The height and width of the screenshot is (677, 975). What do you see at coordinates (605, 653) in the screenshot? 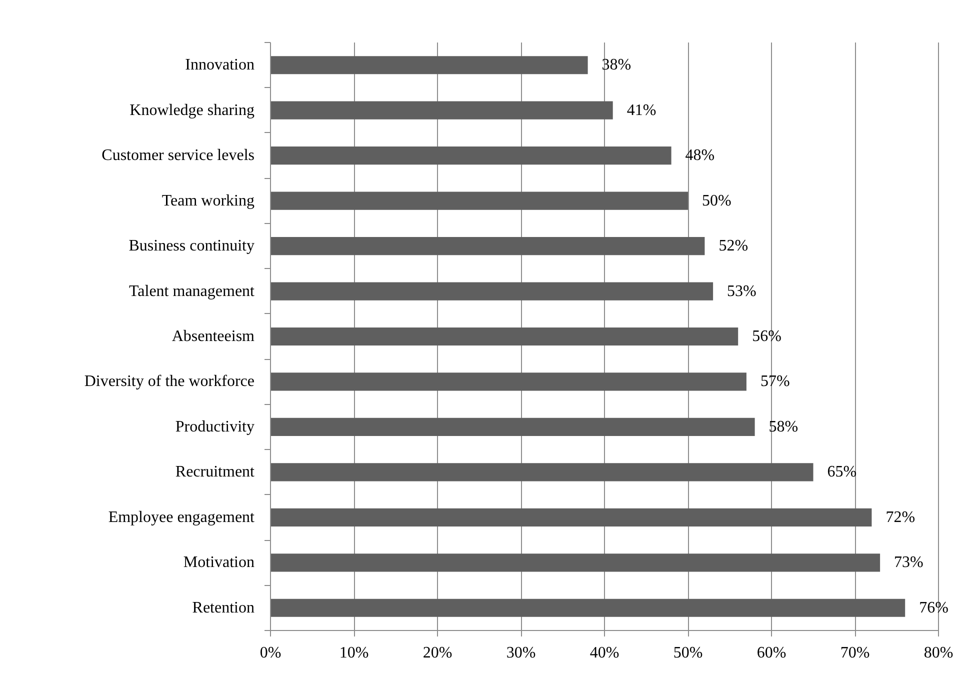
I see `x-tick-label: 40%` at bounding box center [605, 653].